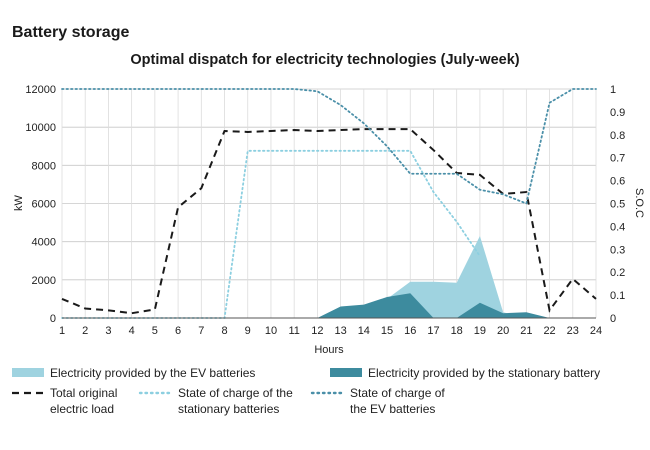 The width and height of the screenshot is (650, 450). I want to click on y-tick-label: 4000, so click(44, 243).